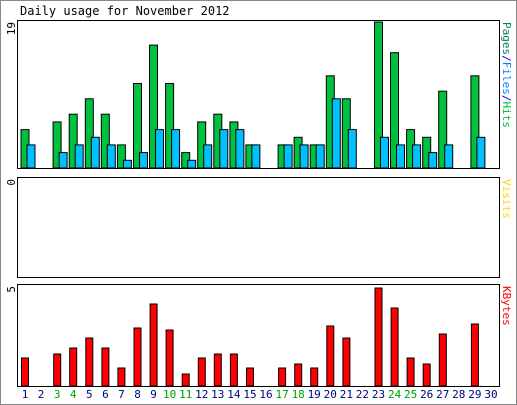 This screenshot has width=517, height=405. Describe the element at coordinates (41, 394) in the screenshot. I see `x-tick-label: 2` at that location.